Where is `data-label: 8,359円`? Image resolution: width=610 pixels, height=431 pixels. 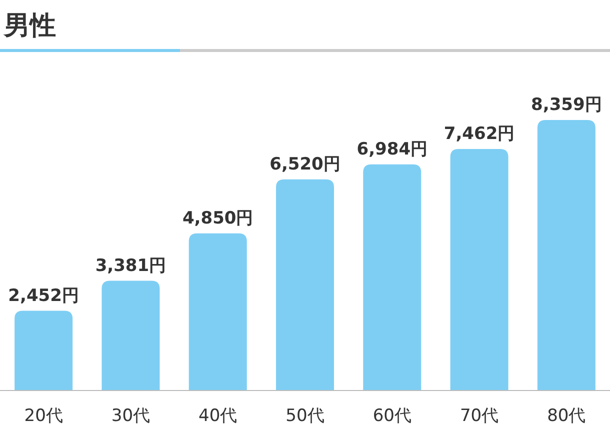 data-label: 8,359円 is located at coordinates (566, 105).